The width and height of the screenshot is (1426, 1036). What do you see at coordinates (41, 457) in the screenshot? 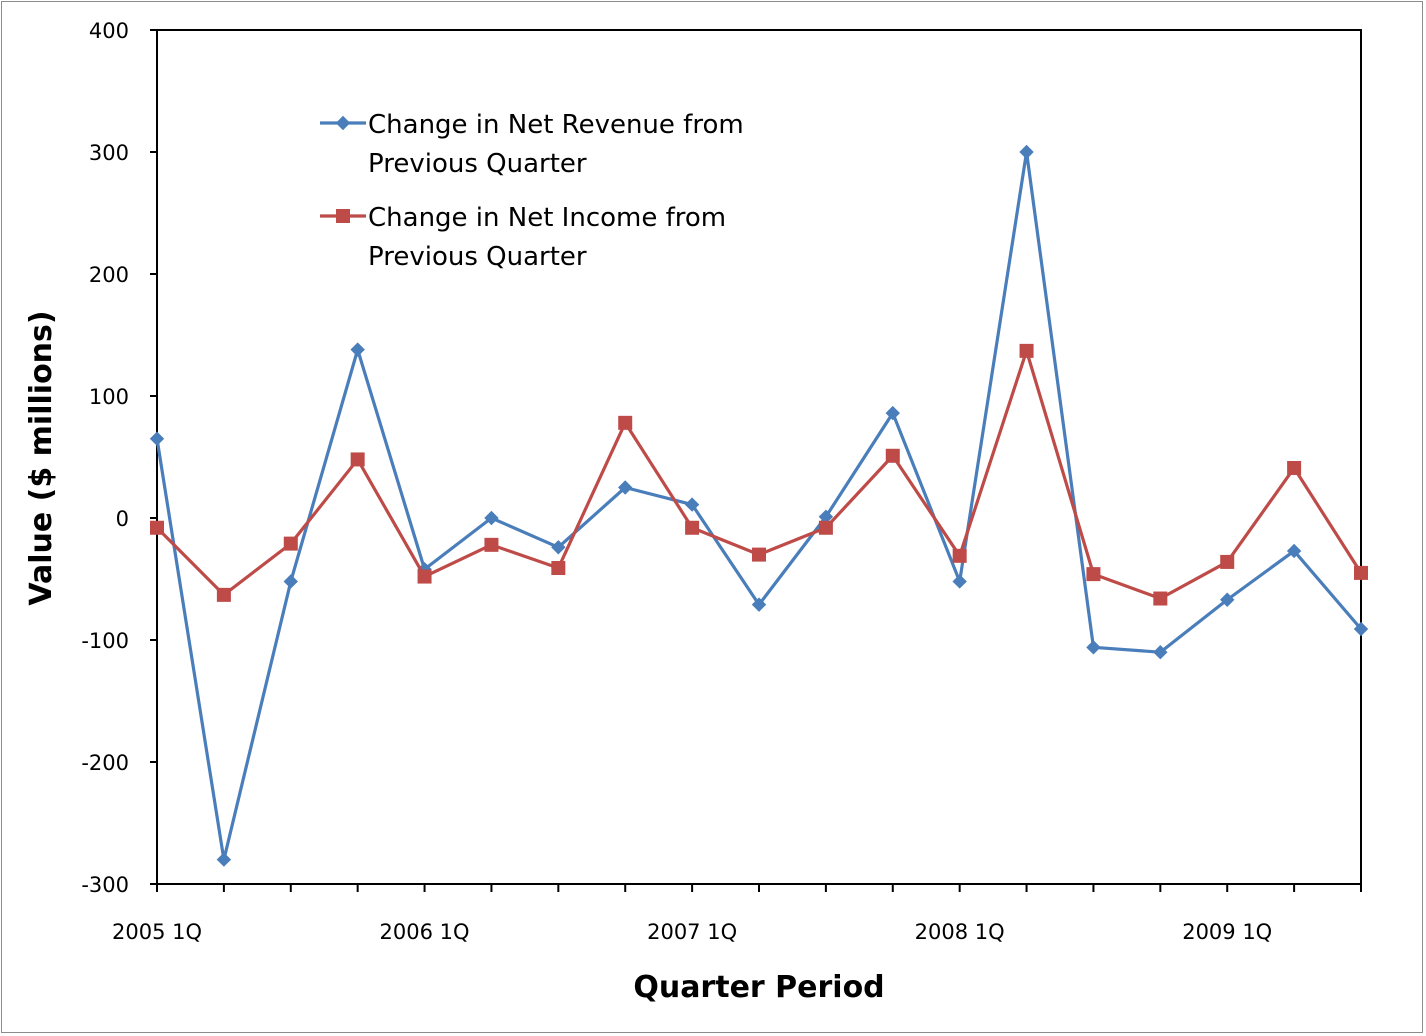
I see `y-axis-title: Value ($ millions)` at bounding box center [41, 457].